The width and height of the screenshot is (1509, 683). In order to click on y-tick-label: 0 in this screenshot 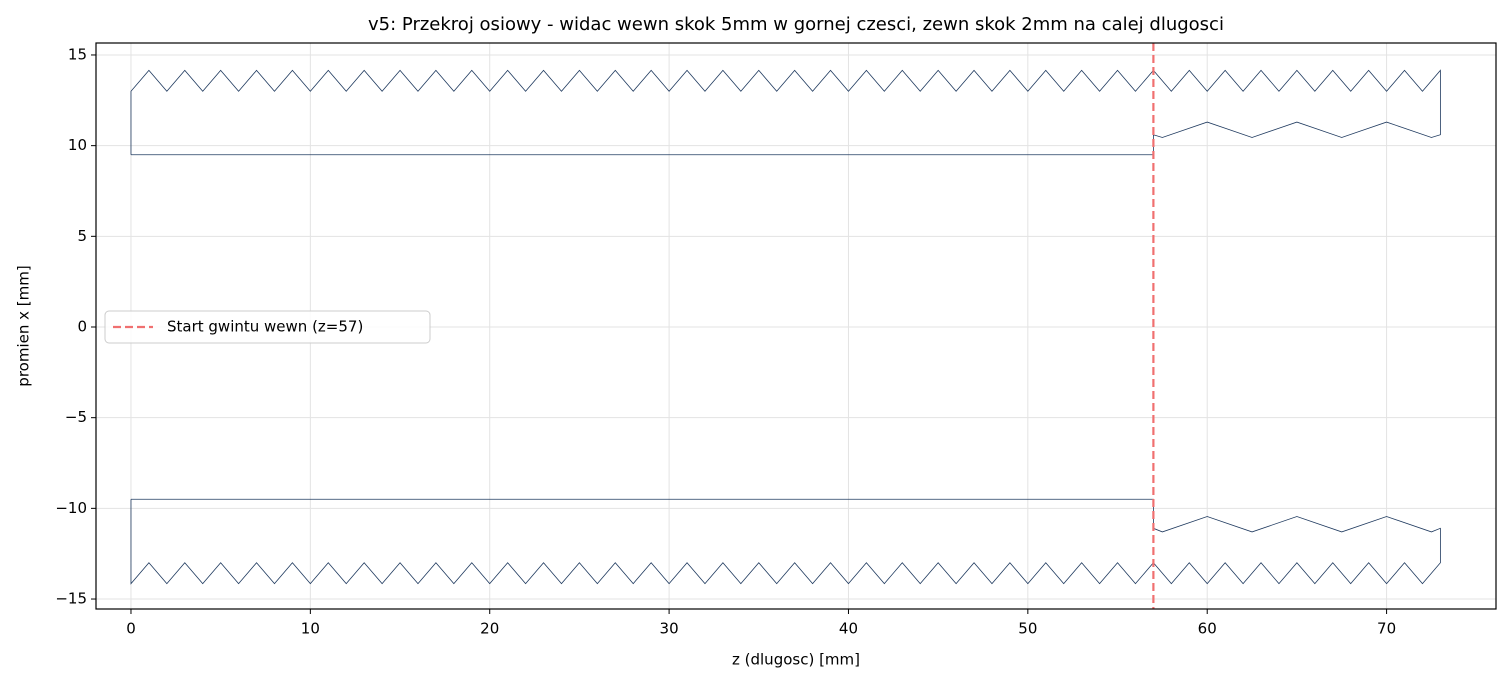, I will do `click(82, 326)`.